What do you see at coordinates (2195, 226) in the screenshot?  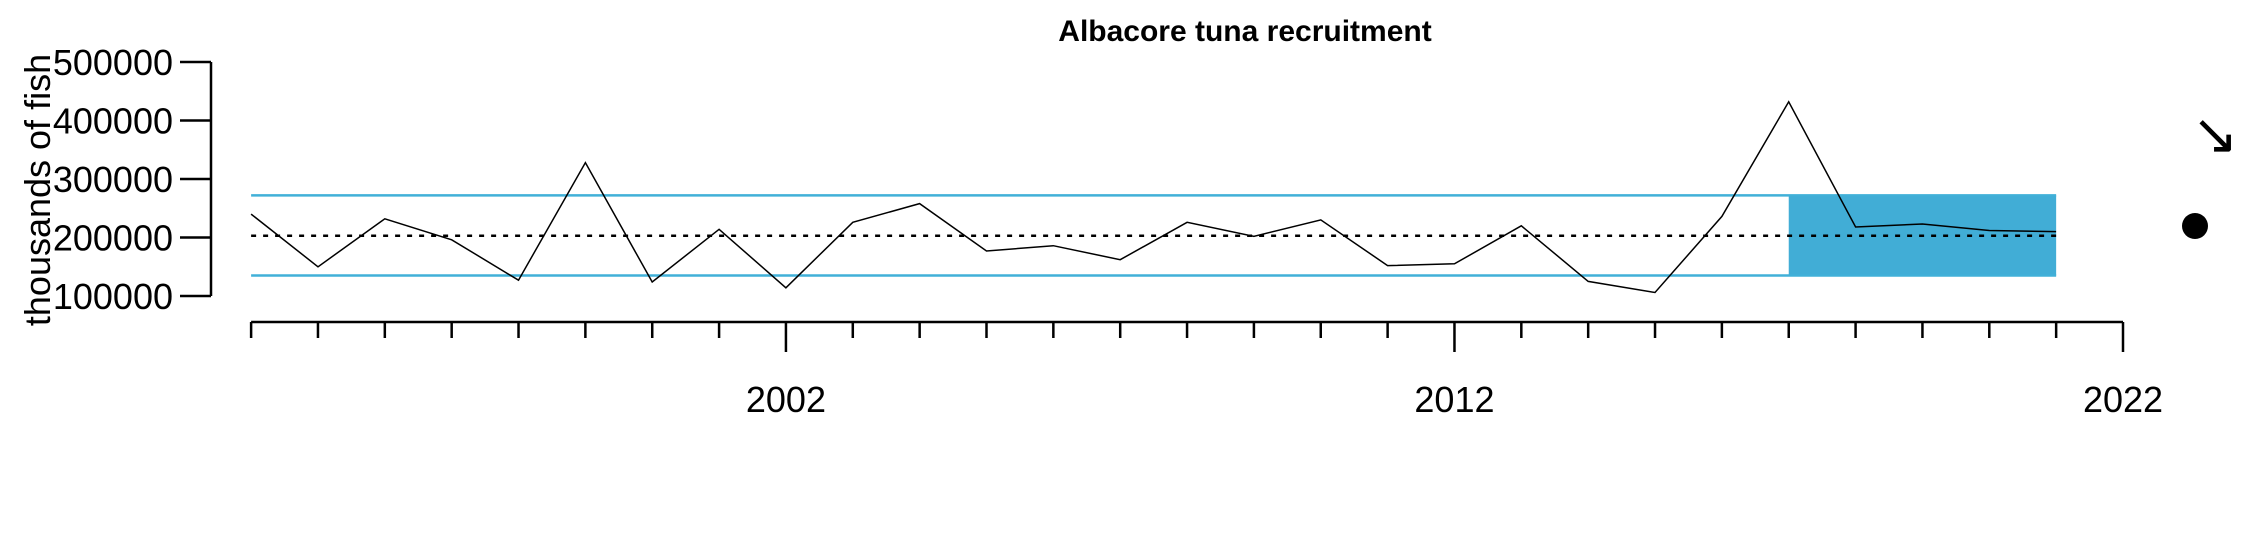 I see `status-dot-icon` at bounding box center [2195, 226].